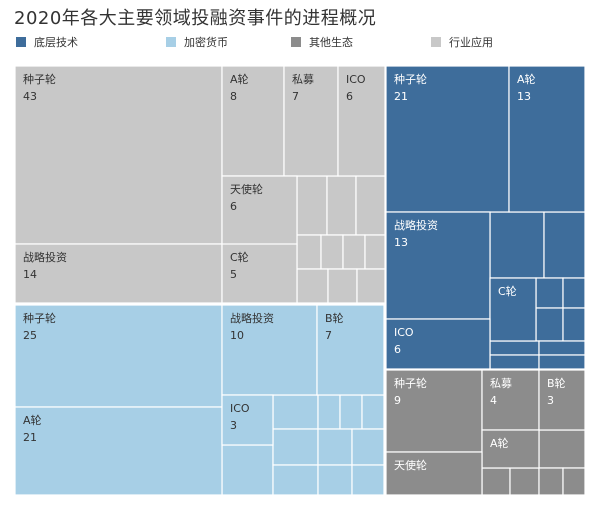  Describe the element at coordinates (493, 400) in the screenshot. I see `cell-value: 4` at that location.